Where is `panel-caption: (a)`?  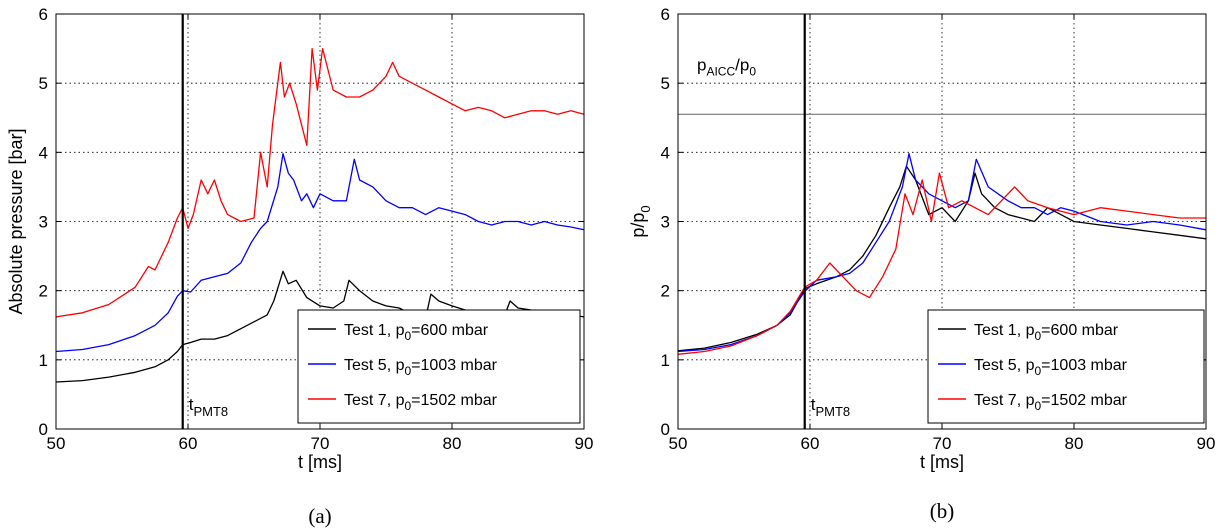 panel-caption: (a) is located at coordinates (319, 516).